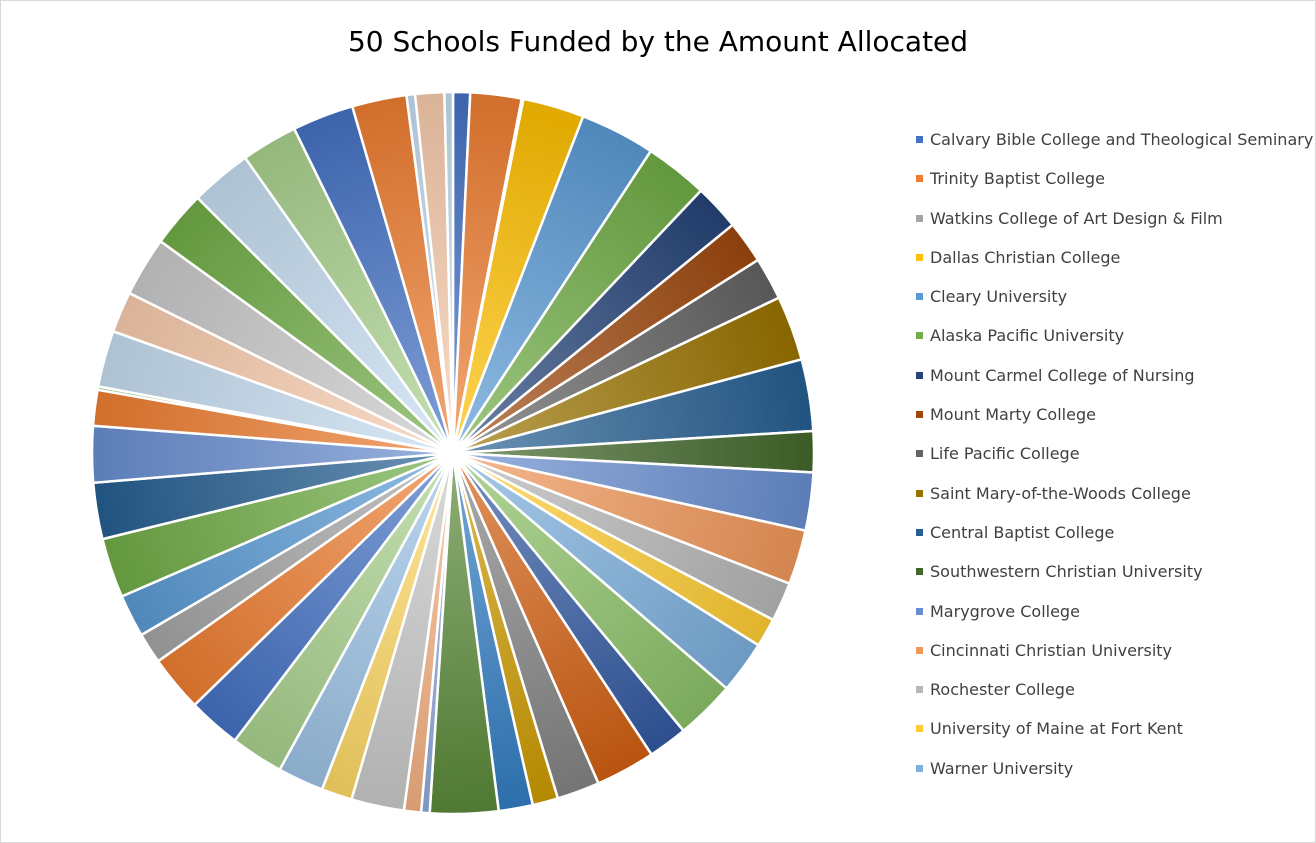 This screenshot has width=1316, height=843. What do you see at coordinates (1062, 375) in the screenshot?
I see `legend-label: Mount Carmel College of Nursing` at bounding box center [1062, 375].